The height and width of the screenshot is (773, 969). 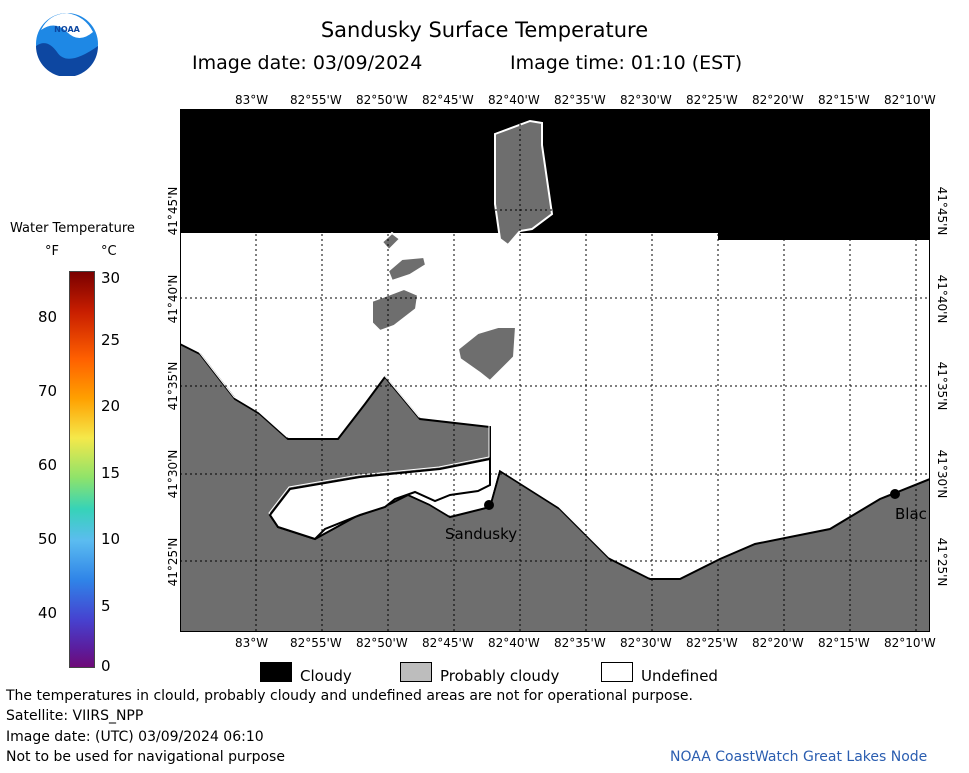 What do you see at coordinates (135, 737) in the screenshot?
I see `utc-date-text: Image date: (UTC) 03/09/2024 06:10` at bounding box center [135, 737].